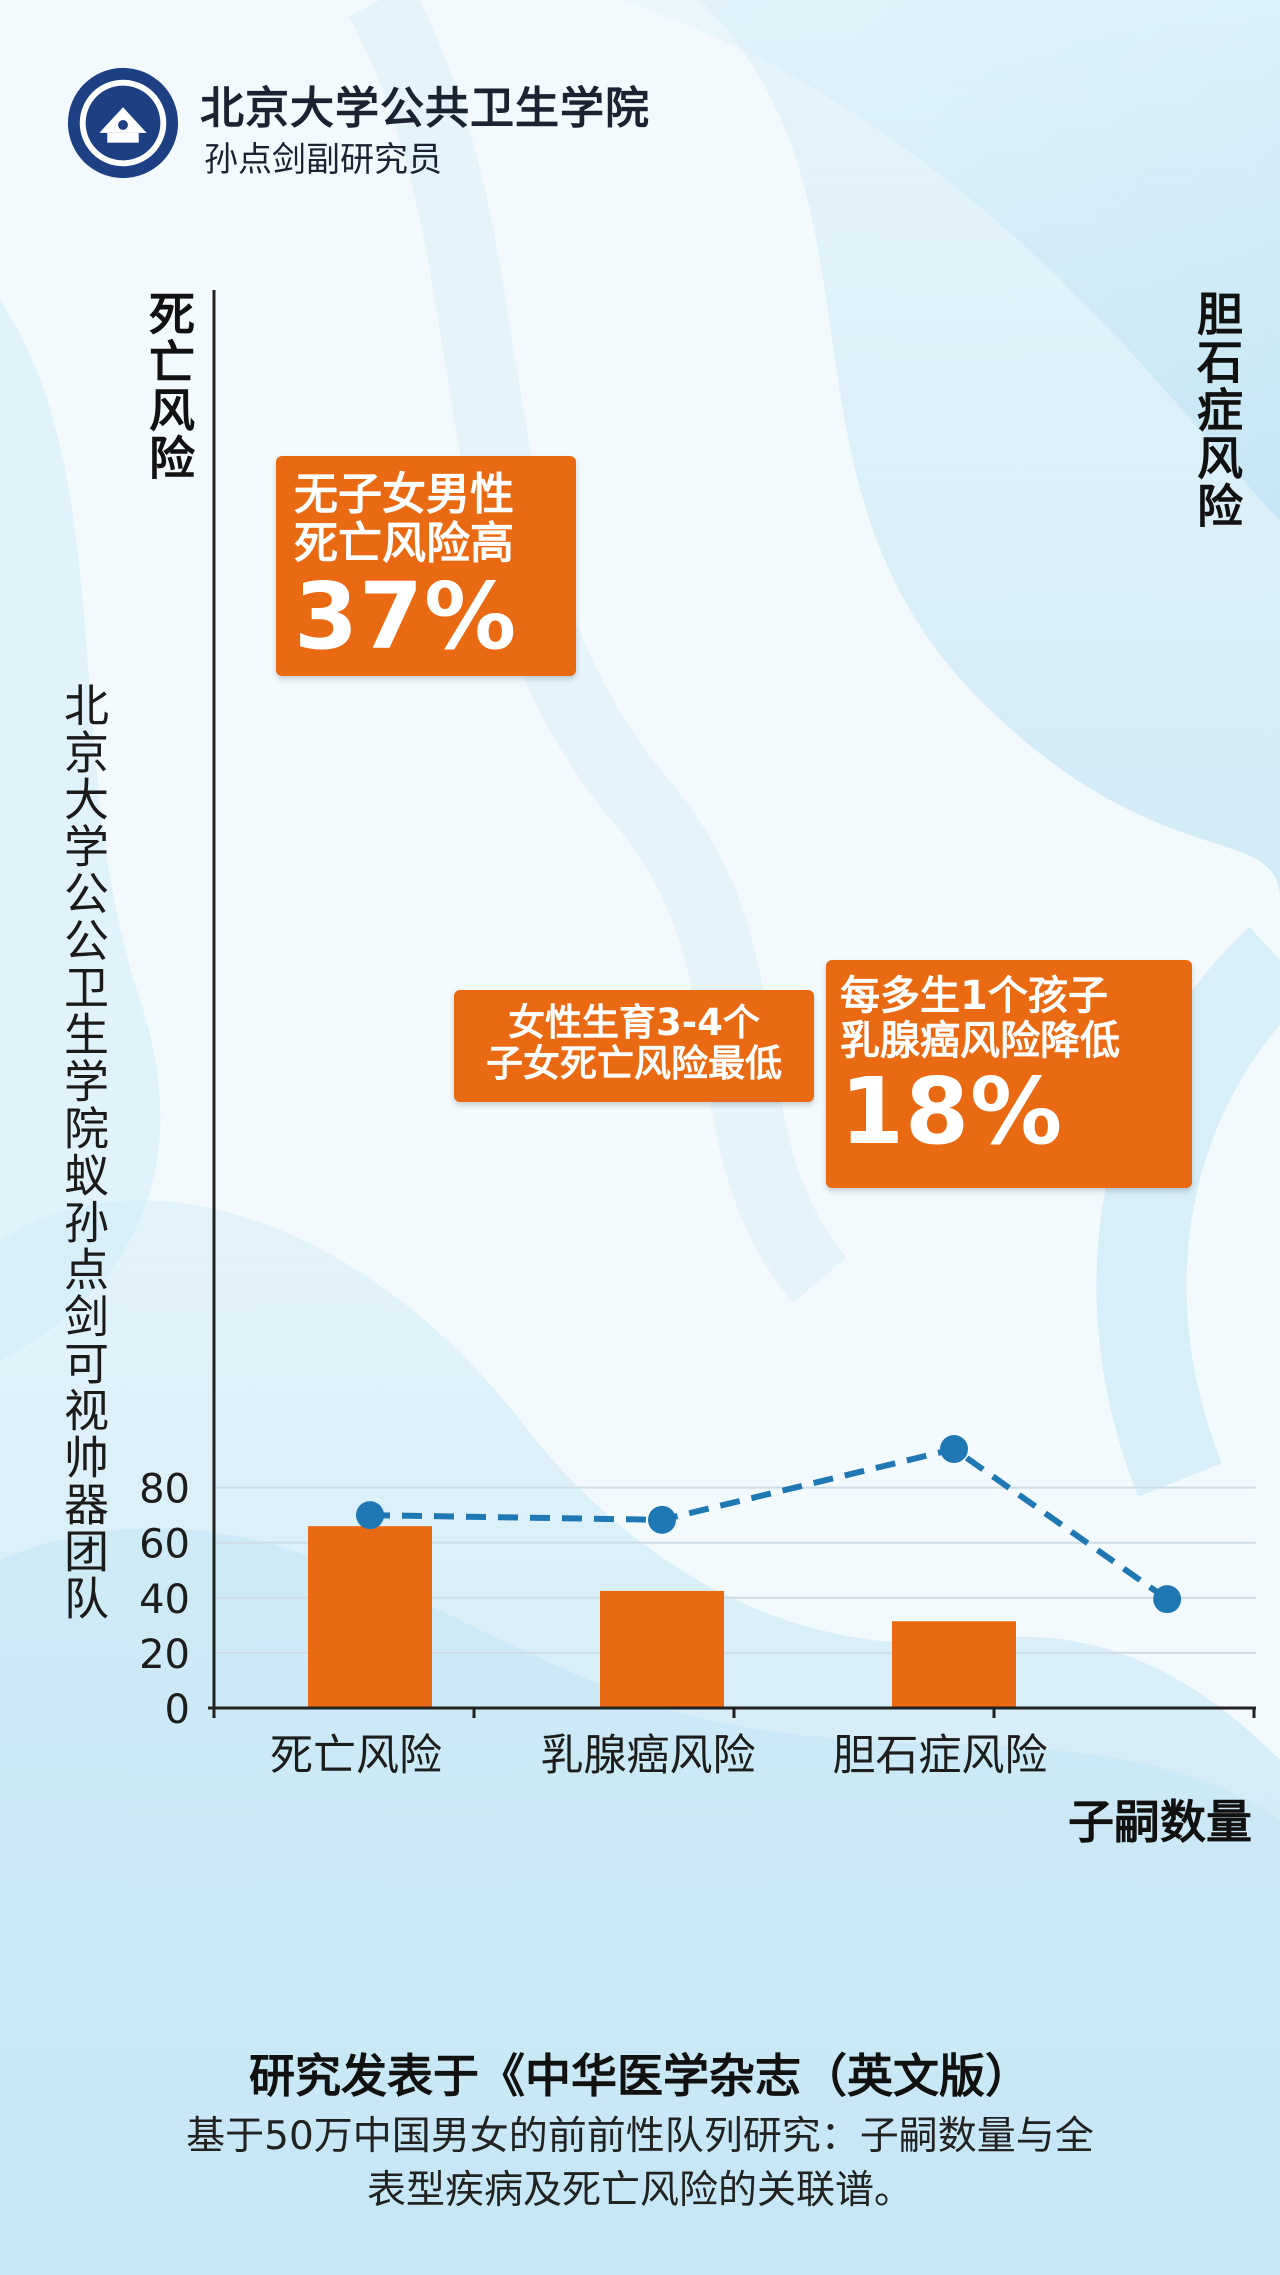  I want to click on callout-3-value: 18%, so click(952, 1111).